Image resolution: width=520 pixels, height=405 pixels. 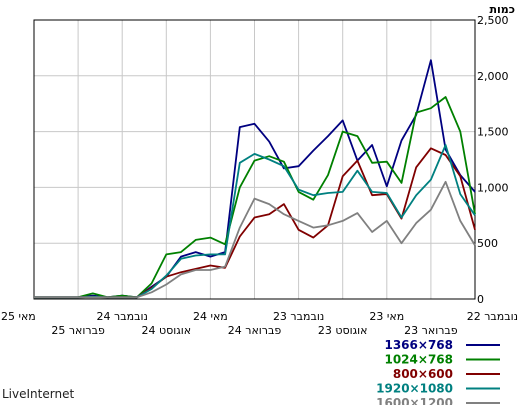 What do you see at coordinates (414, 389) in the screenshot?
I see `legend-label: 1920×1080` at bounding box center [414, 389].